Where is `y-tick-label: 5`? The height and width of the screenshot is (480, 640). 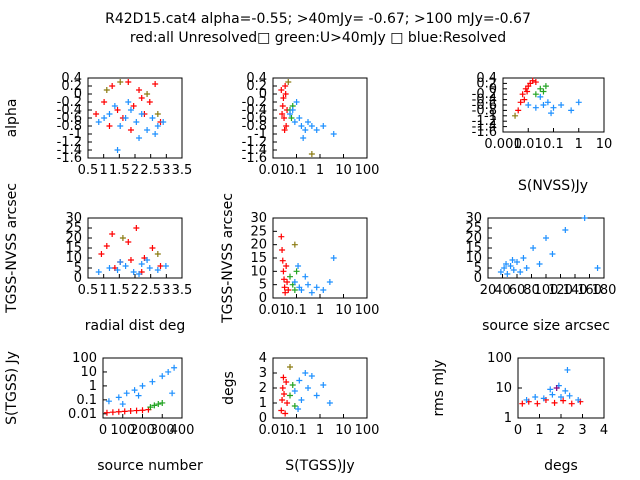
y-tick-label: 5 is located at coordinates (263, 285).